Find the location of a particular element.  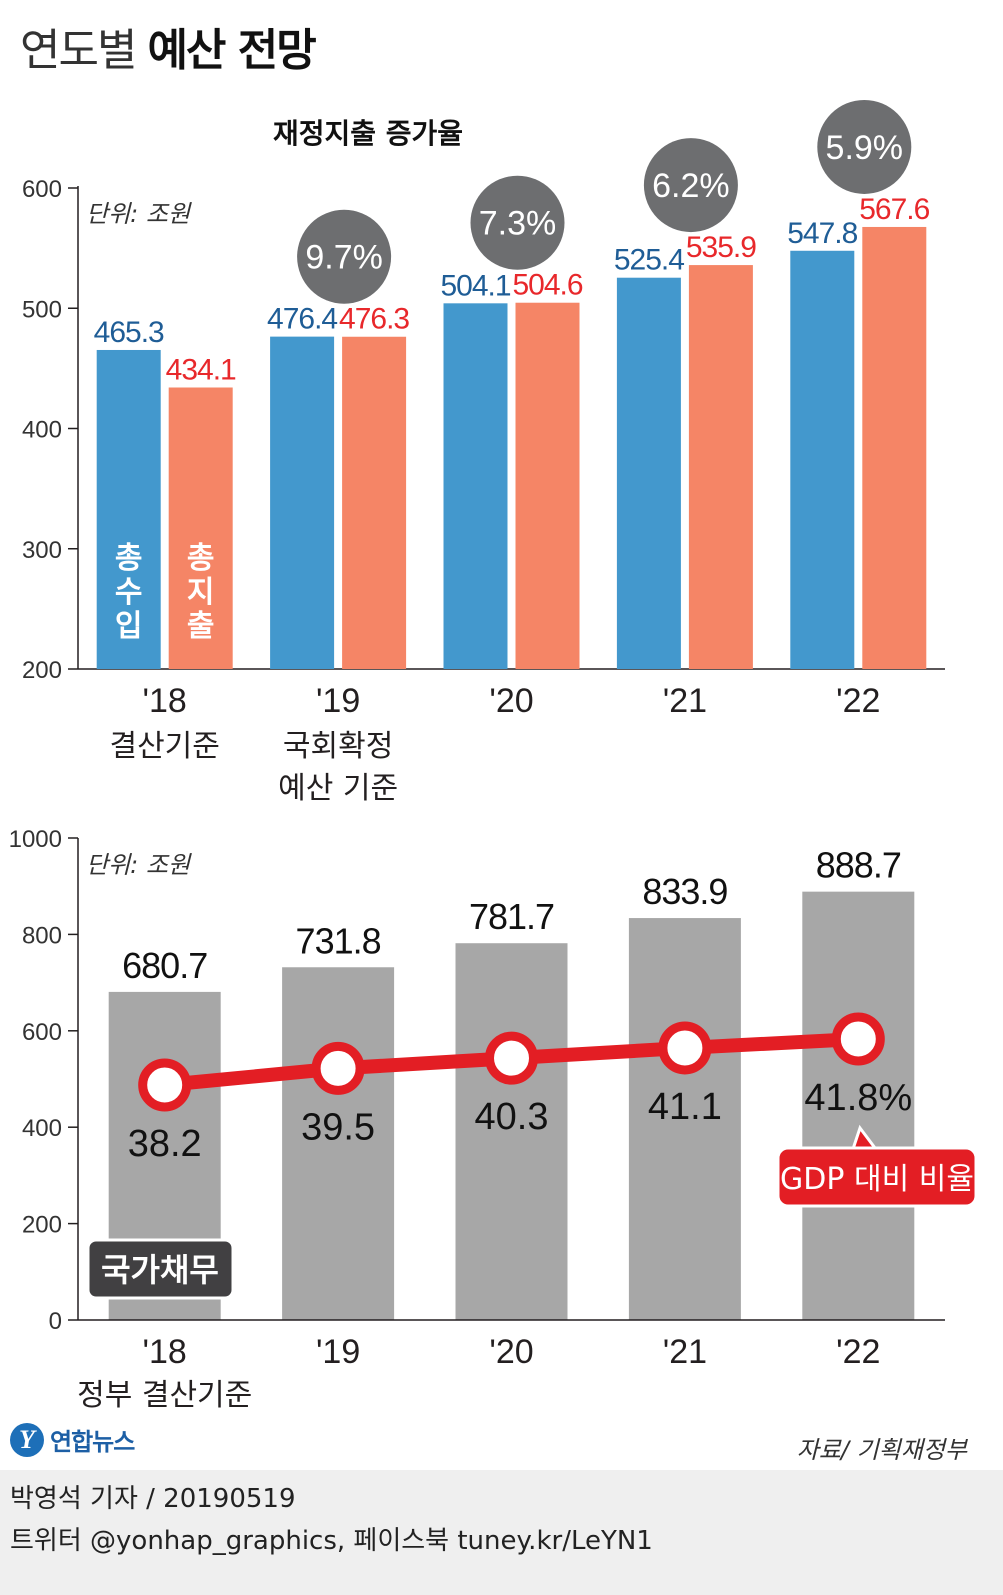

x-sublabel-1-0: 국회확정 is located at coordinates (338, 746).